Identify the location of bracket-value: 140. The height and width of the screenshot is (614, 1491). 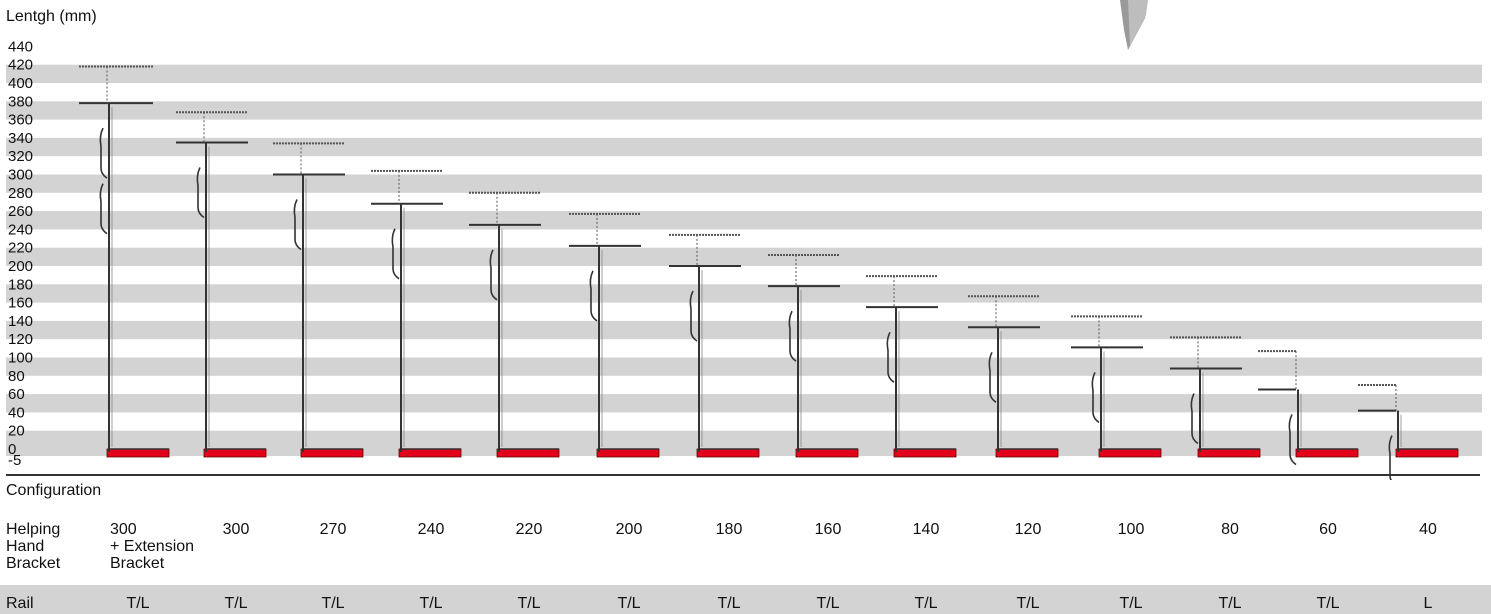
(926, 529).